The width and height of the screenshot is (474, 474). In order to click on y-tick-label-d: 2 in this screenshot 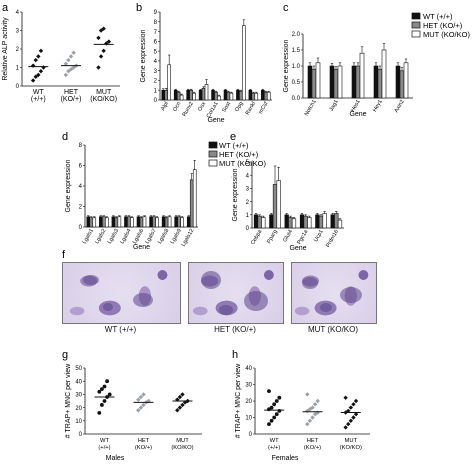, I will do `click(81, 208)`.